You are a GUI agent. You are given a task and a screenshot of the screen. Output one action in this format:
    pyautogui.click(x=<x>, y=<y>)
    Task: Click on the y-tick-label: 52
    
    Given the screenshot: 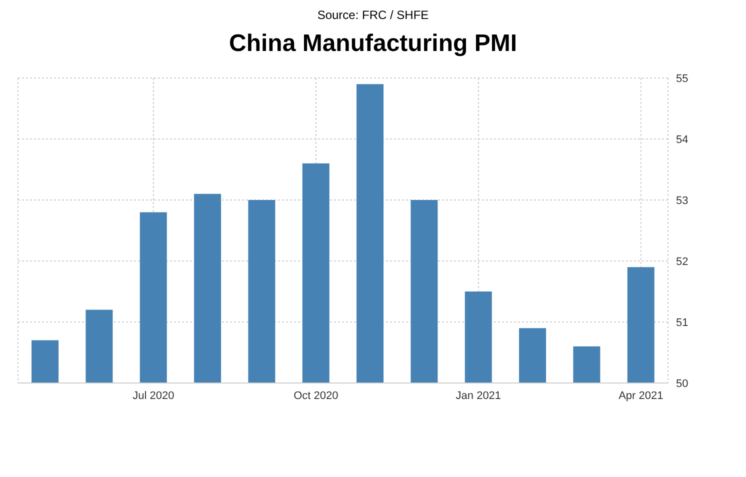 What is the action you would take?
    pyautogui.click(x=682, y=262)
    